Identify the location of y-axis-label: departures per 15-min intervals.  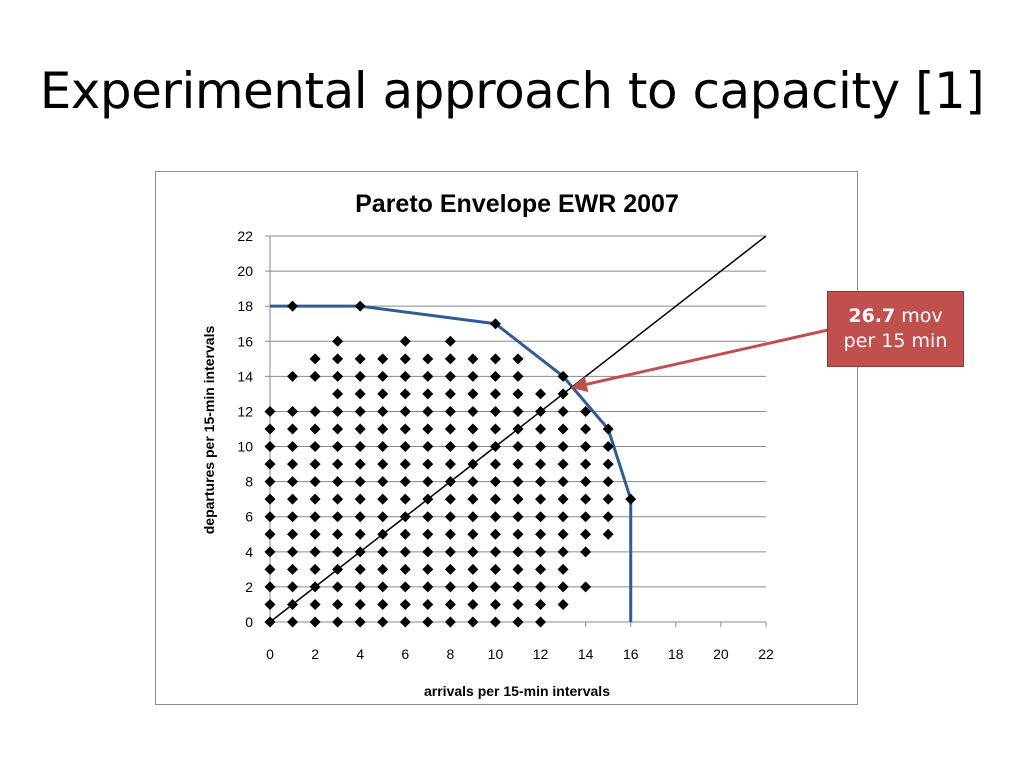
(209, 430).